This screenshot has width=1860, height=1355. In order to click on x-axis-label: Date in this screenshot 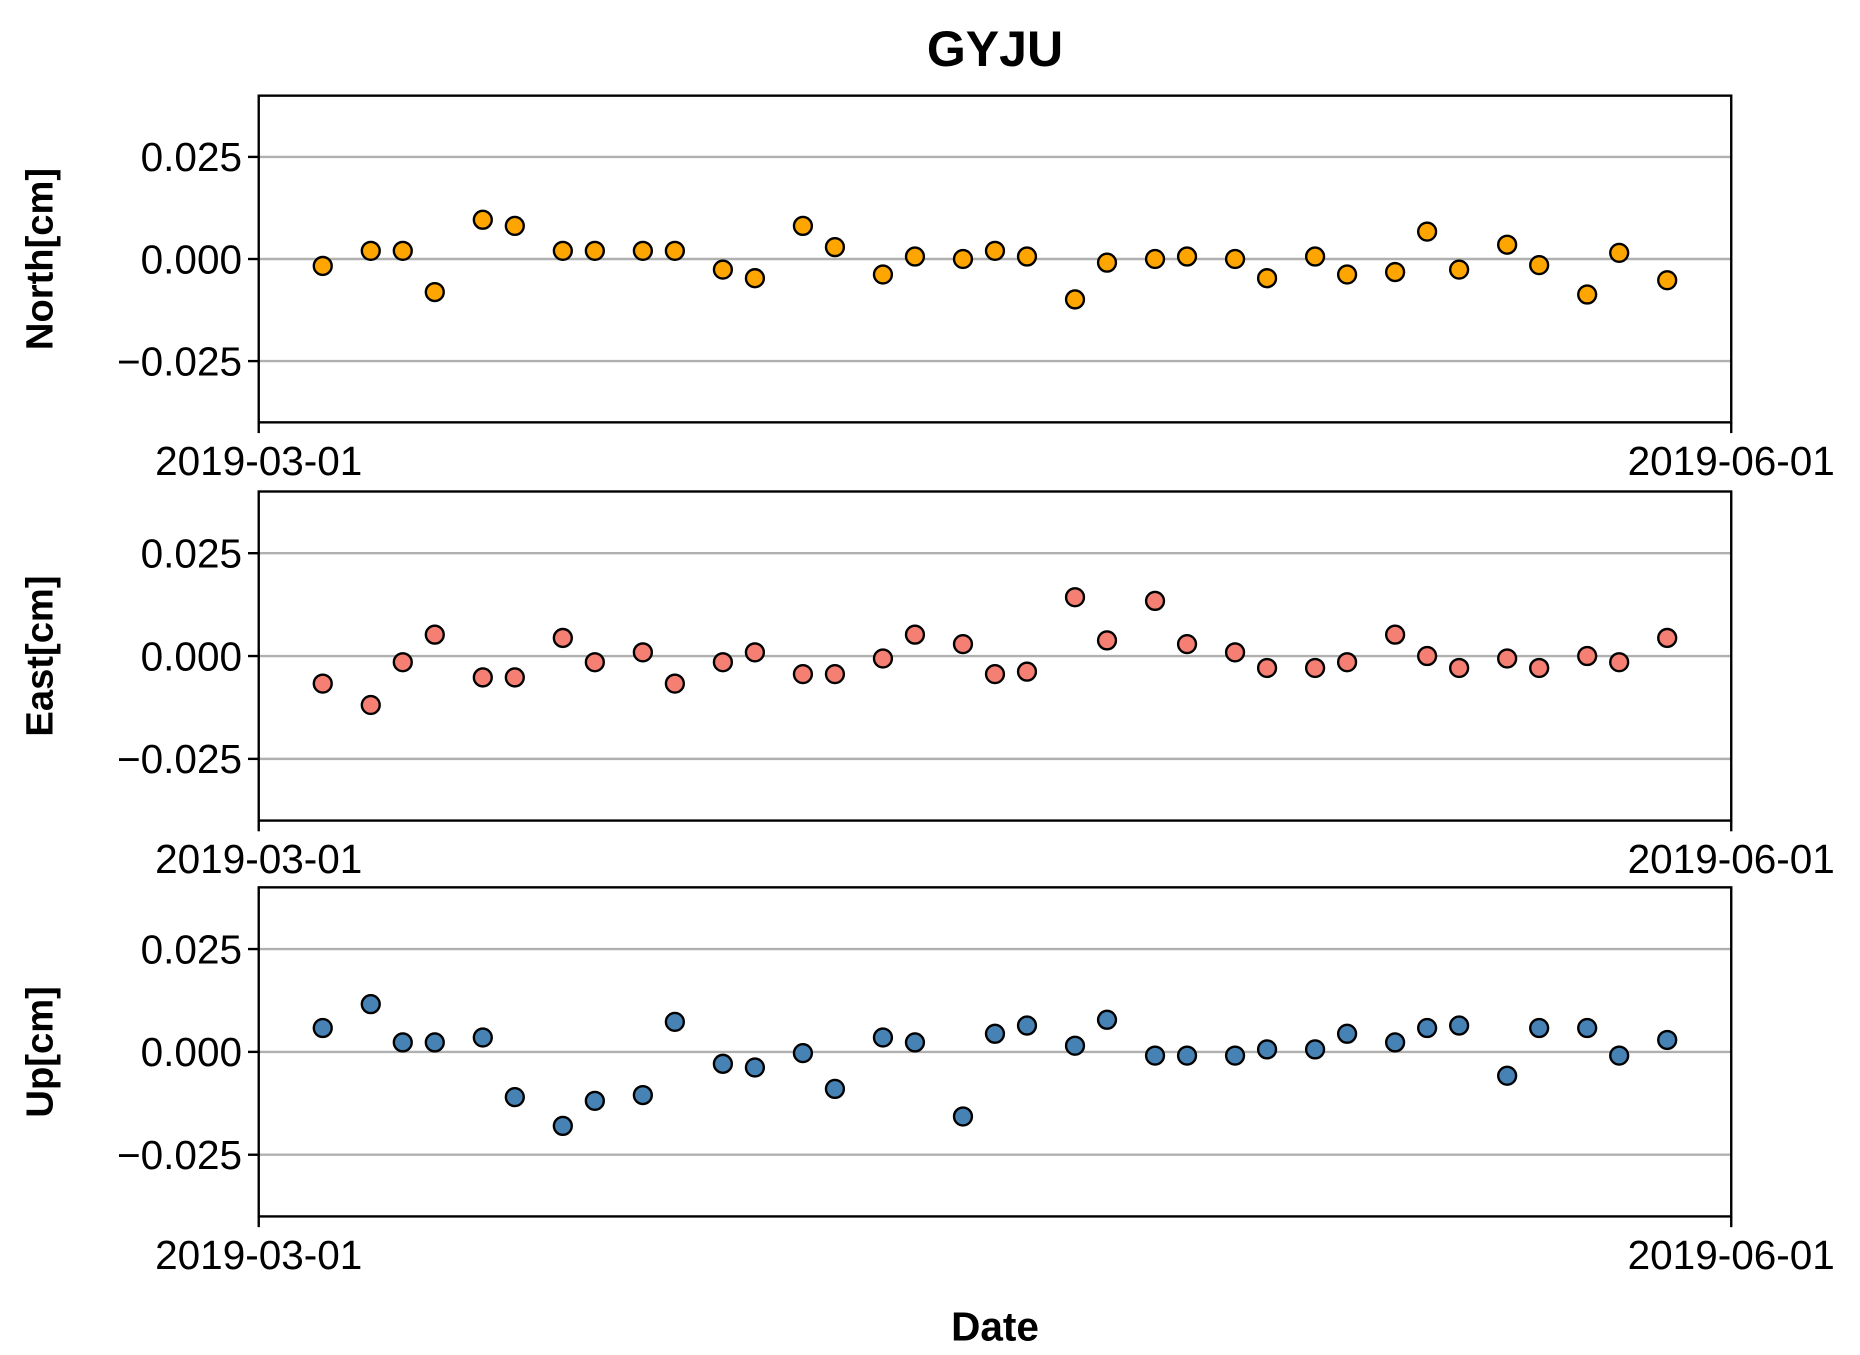, I will do `click(995, 1326)`.